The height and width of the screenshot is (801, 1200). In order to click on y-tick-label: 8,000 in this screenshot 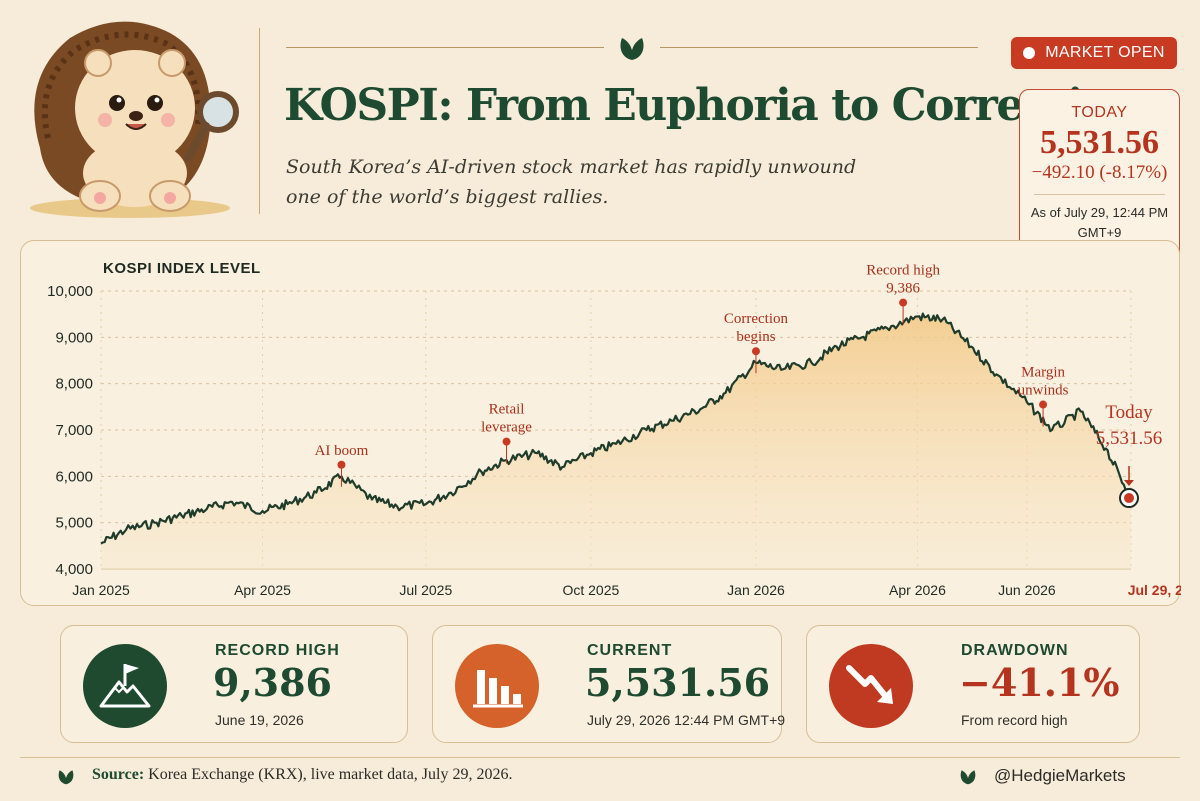, I will do `click(74, 384)`.